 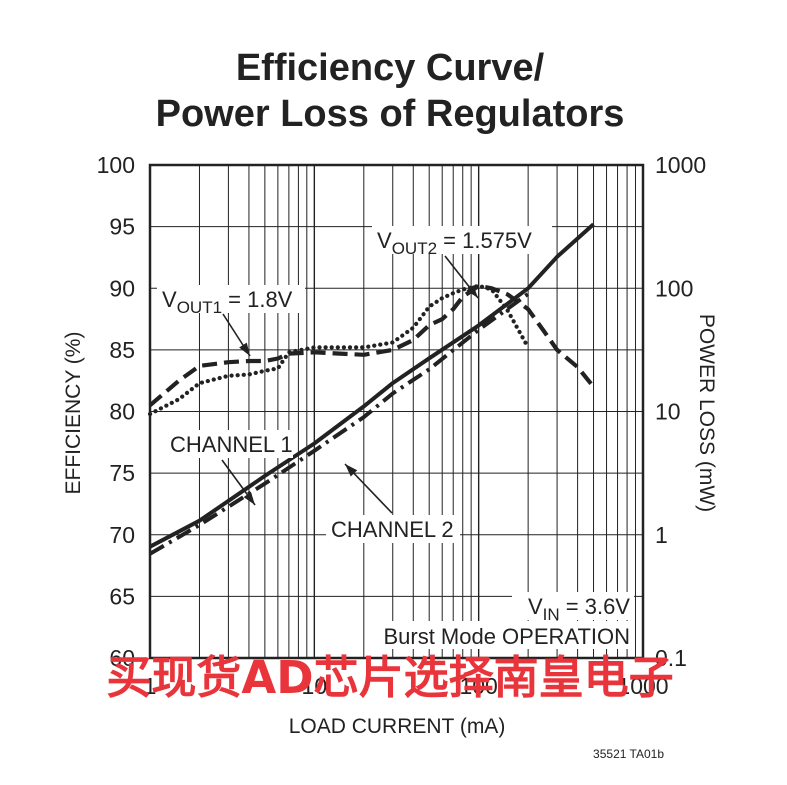 I want to click on series-line-vout2-1-575v, so click(x=339, y=350).